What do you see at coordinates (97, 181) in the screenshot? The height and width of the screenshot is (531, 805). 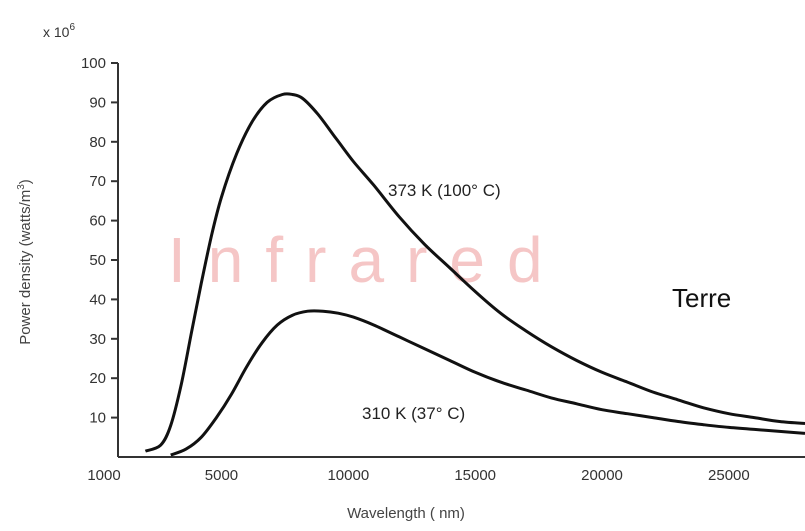 I see `y-tick-label-70: 70` at bounding box center [97, 181].